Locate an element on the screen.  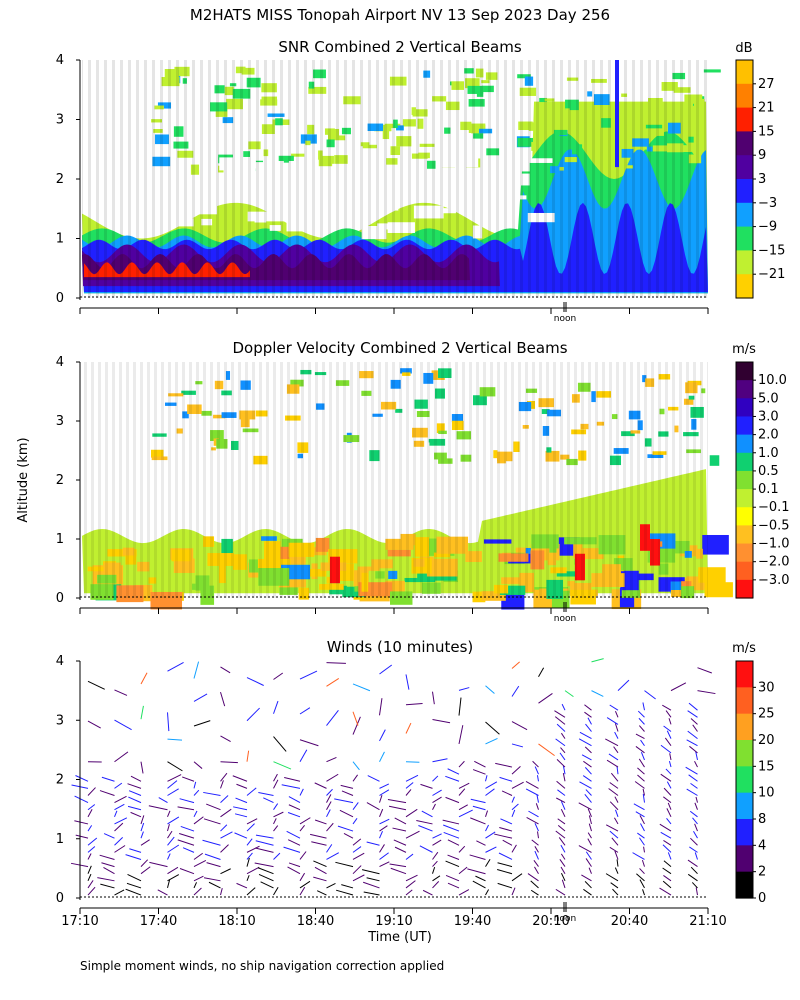
doppler-colorbar-label: 0.5 is located at coordinates (768, 471).